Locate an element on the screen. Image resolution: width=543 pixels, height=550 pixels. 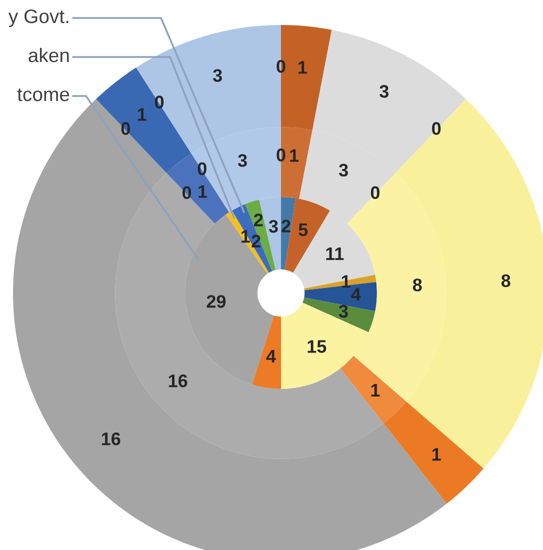
data-label: 29 is located at coordinates (216, 301).